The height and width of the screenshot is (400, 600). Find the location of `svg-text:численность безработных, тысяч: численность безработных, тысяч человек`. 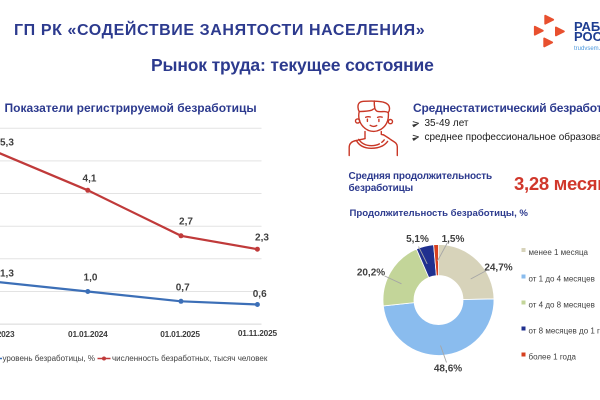

svg-text:численность безработных, тысяч: численность безработных, тысяч человек is located at coordinates (190, 358).